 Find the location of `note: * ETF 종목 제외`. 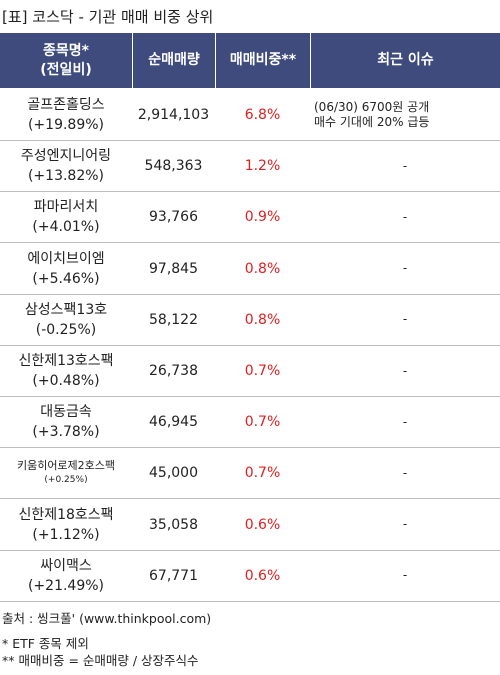

note: * ETF 종목 제외 is located at coordinates (45, 643).